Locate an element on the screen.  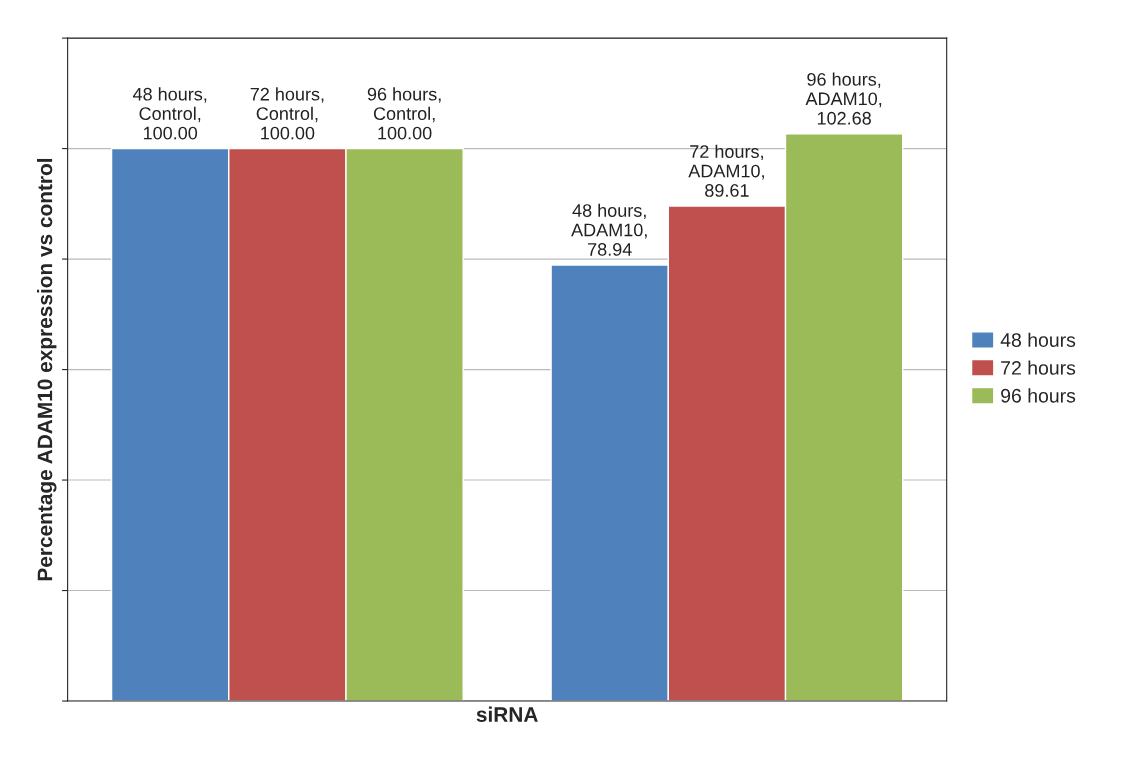
legend-label: 48 hours is located at coordinates (1038, 339).